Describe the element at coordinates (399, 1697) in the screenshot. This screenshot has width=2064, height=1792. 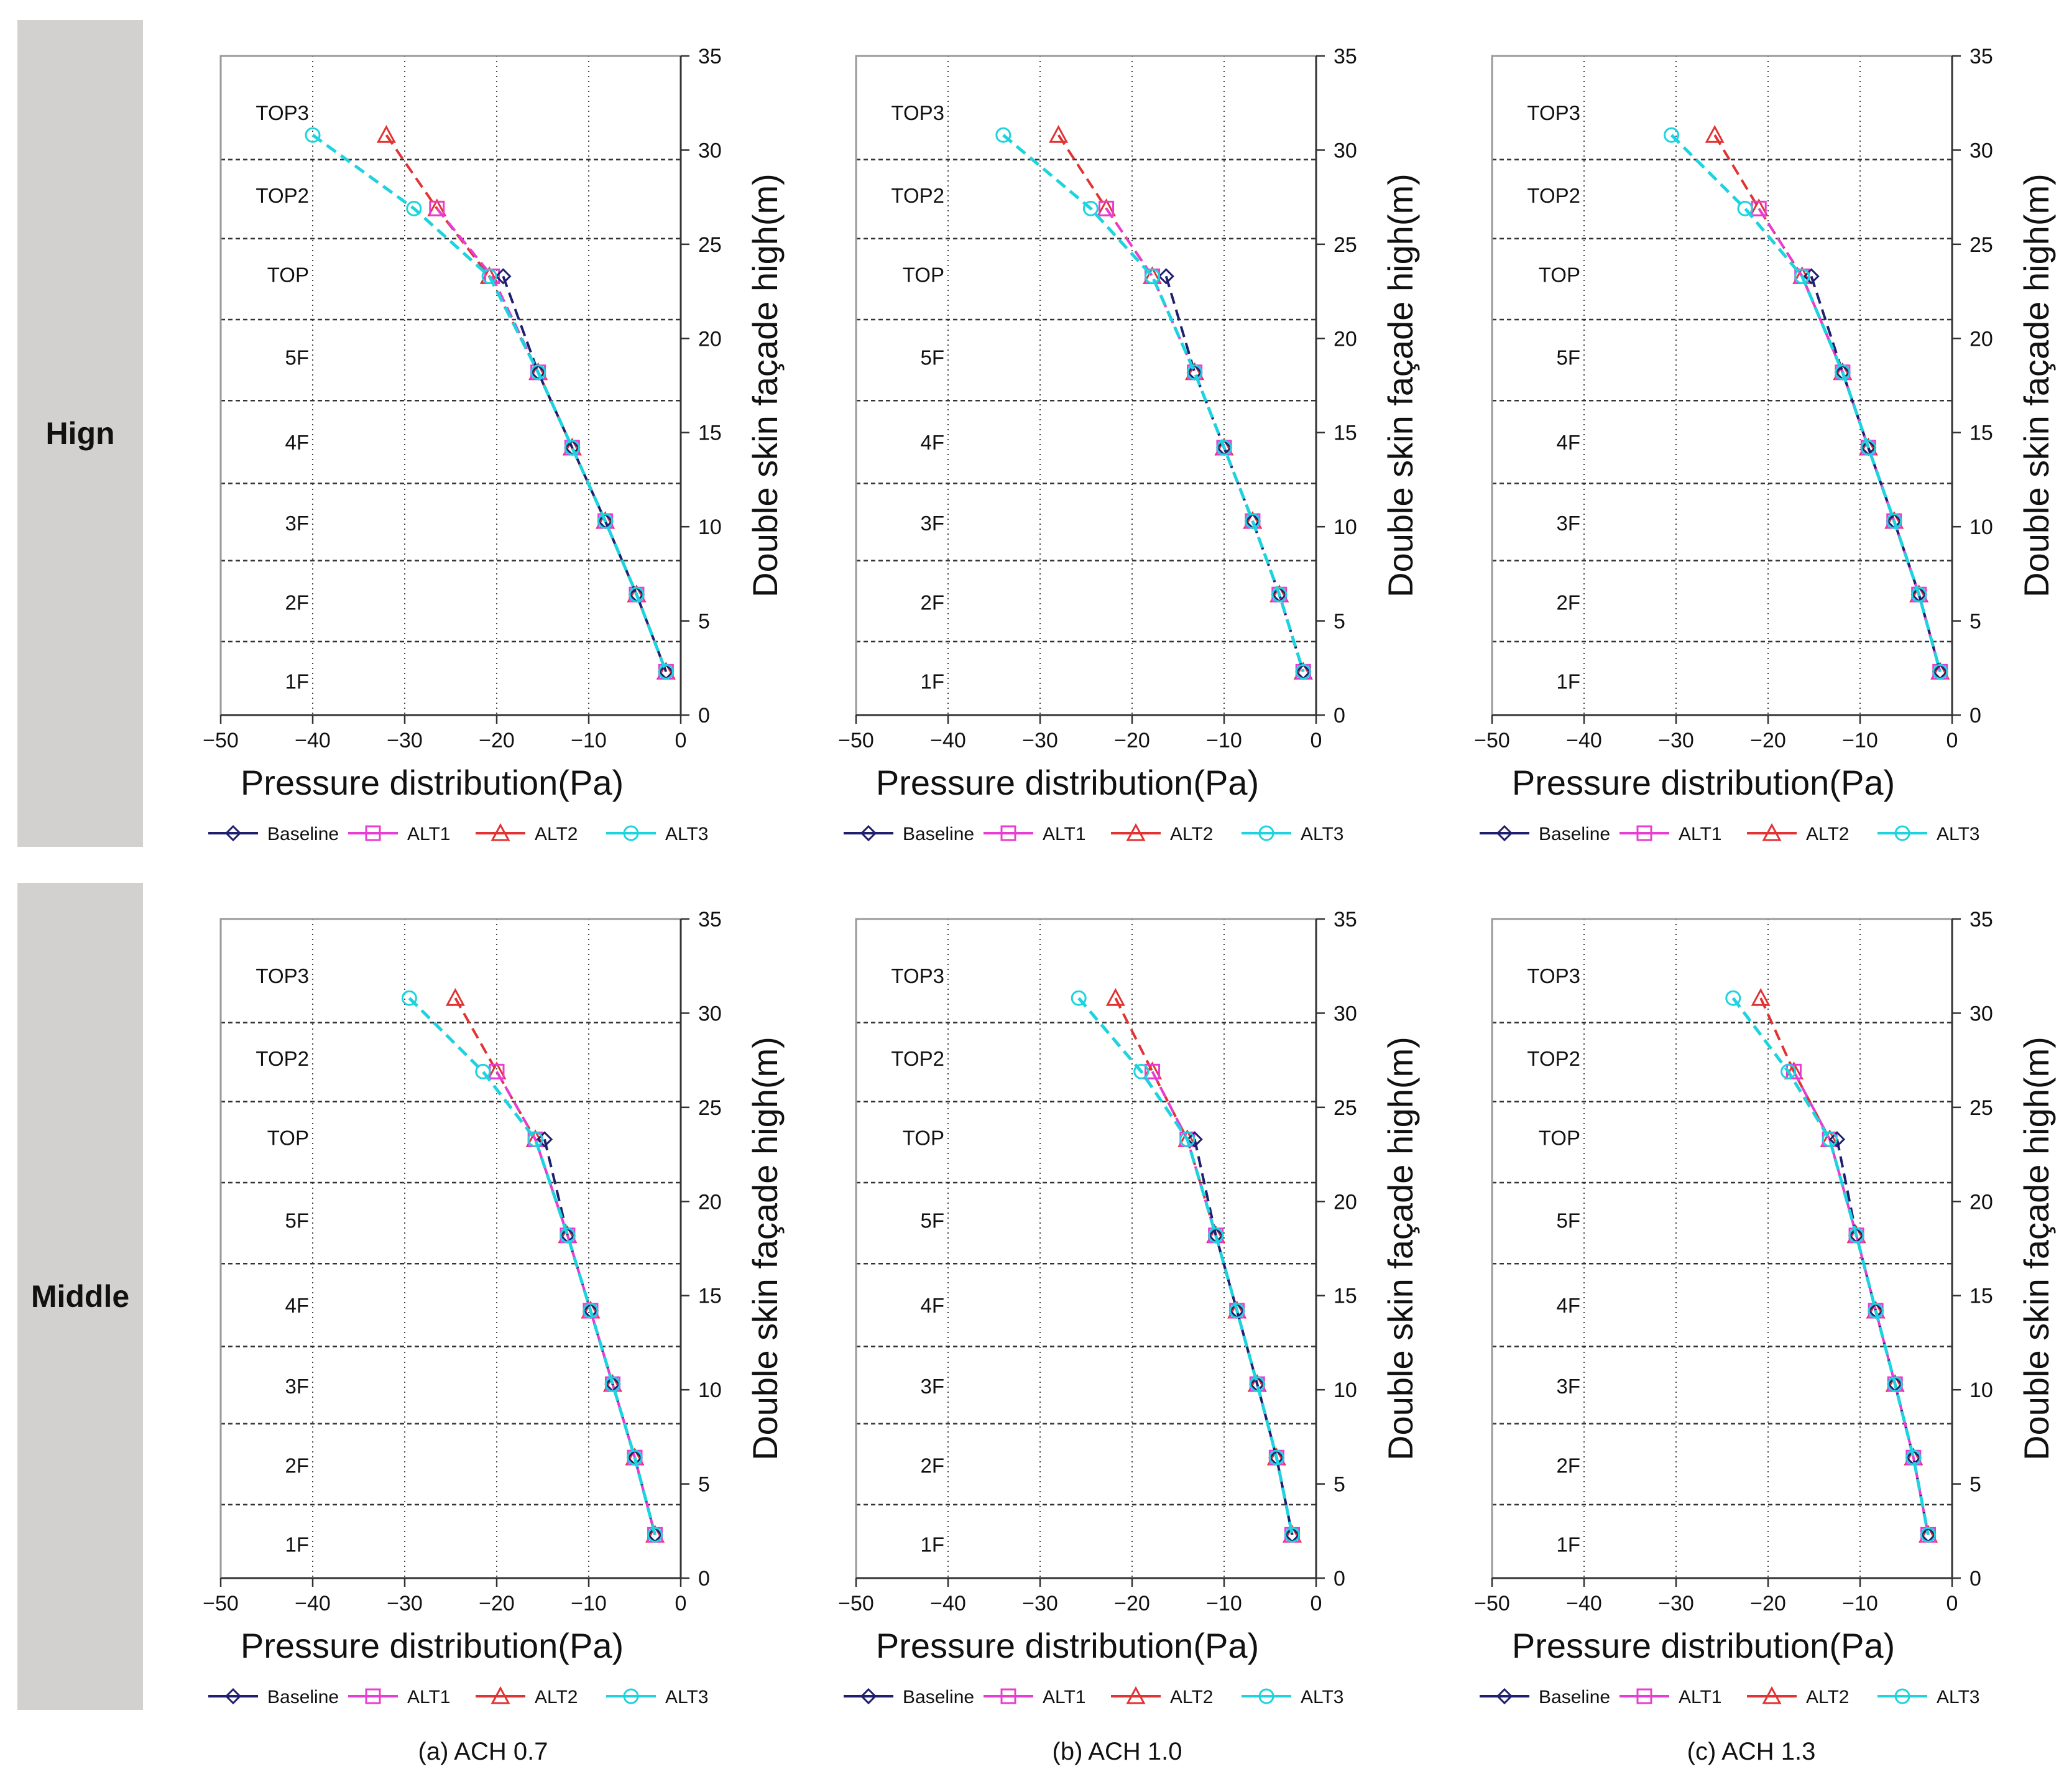
I see `legend-item-alt1: ALT1` at that location.